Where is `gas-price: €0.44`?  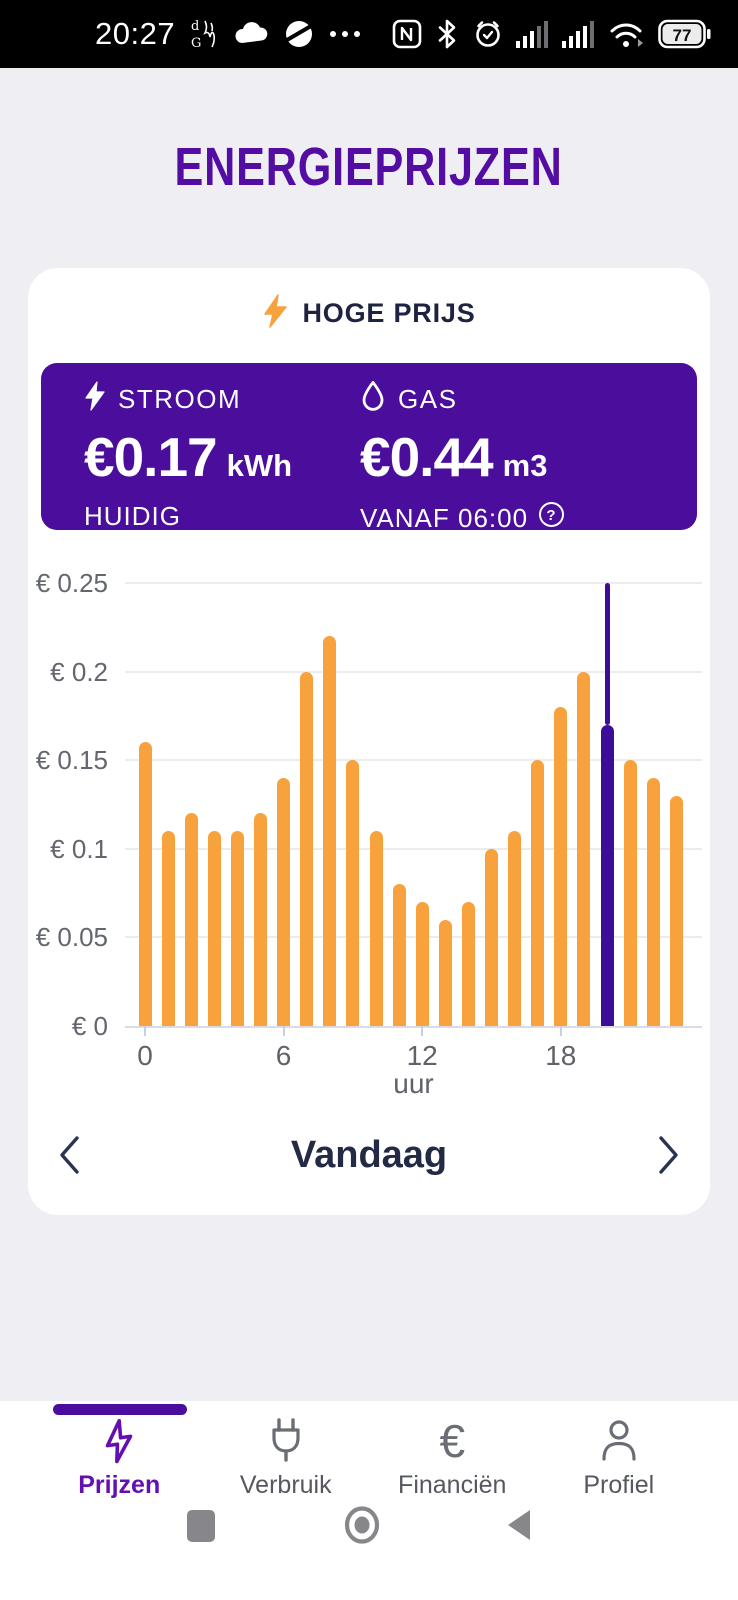
gas-price: €0.44 is located at coordinates (427, 457).